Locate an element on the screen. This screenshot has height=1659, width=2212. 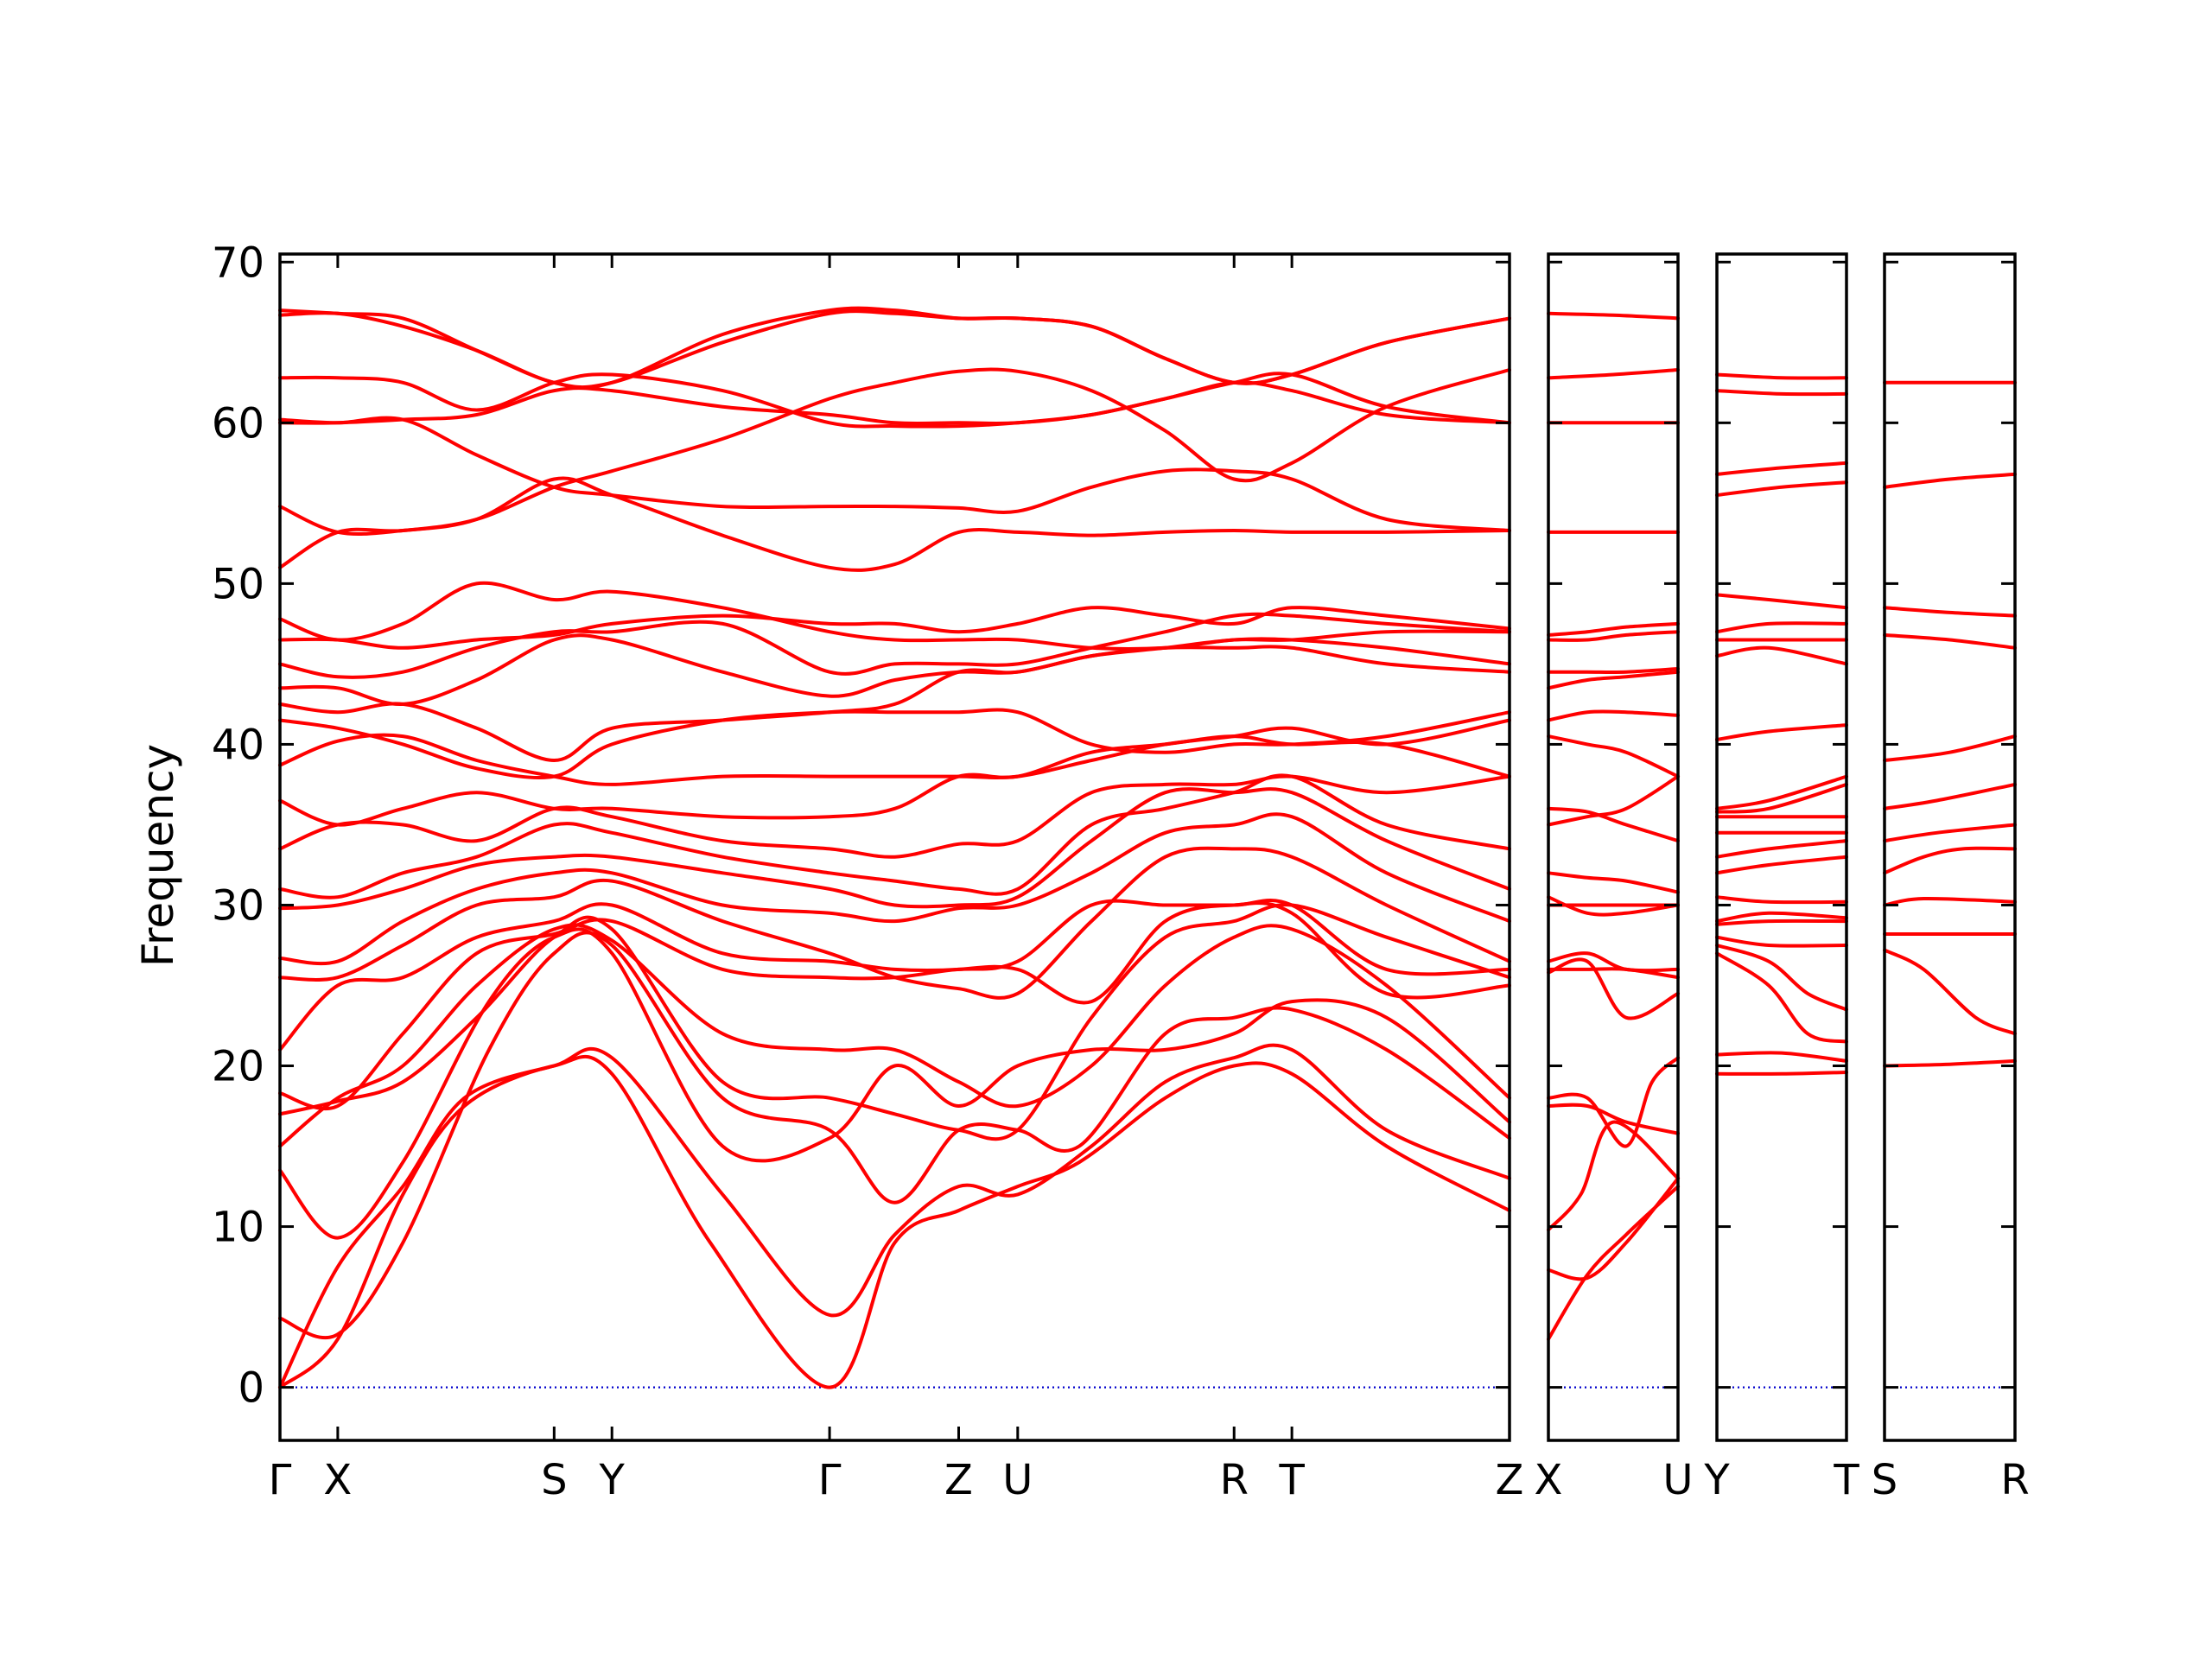
y-tick-label: 10 is located at coordinates (238, 1228).